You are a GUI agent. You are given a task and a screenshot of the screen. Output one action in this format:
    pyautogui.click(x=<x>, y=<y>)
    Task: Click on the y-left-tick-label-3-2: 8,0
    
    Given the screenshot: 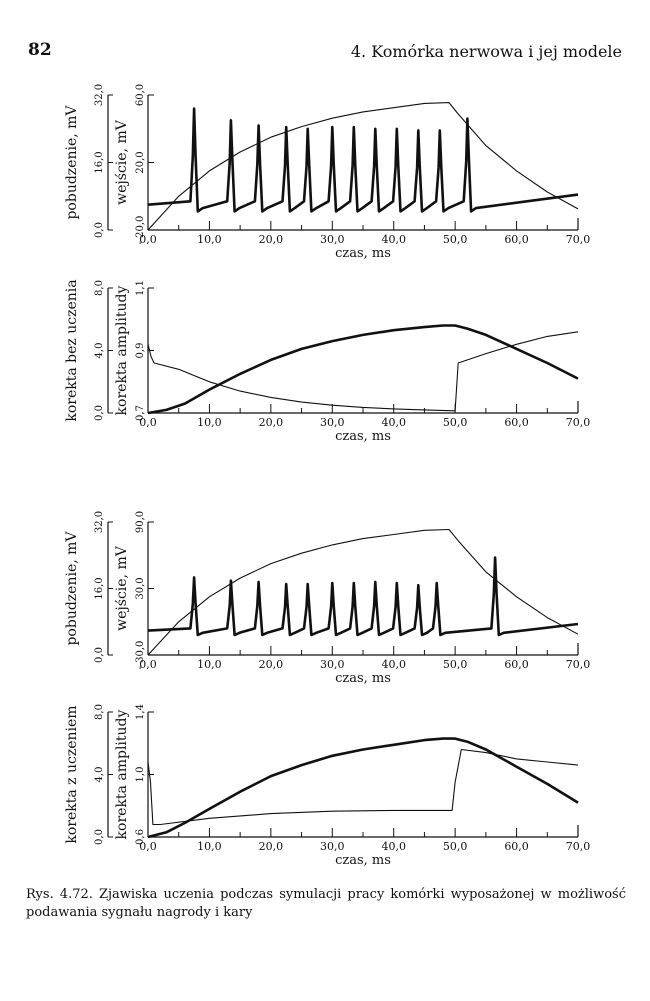 What is the action you would take?
    pyautogui.click(x=99, y=712)
    